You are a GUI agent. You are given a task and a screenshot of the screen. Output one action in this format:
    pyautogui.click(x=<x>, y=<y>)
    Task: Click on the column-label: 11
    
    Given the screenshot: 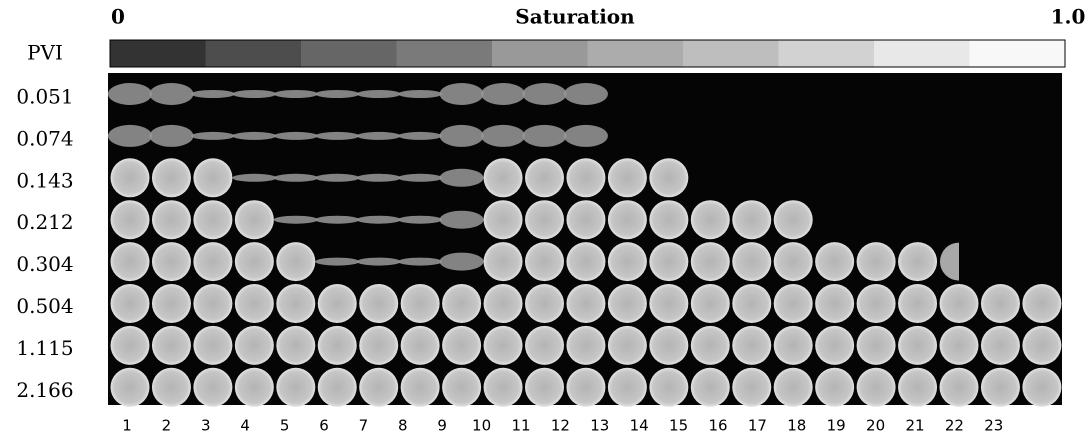 What is the action you would take?
    pyautogui.click(x=520, y=426)
    